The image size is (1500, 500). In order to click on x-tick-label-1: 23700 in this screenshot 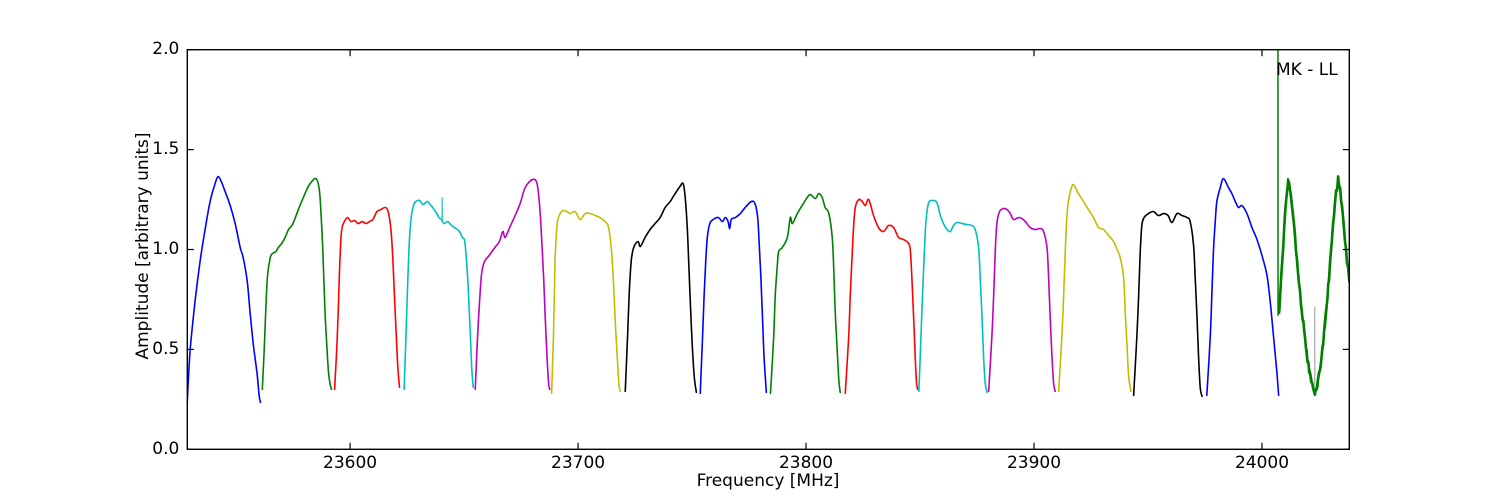, I will do `click(578, 463)`.